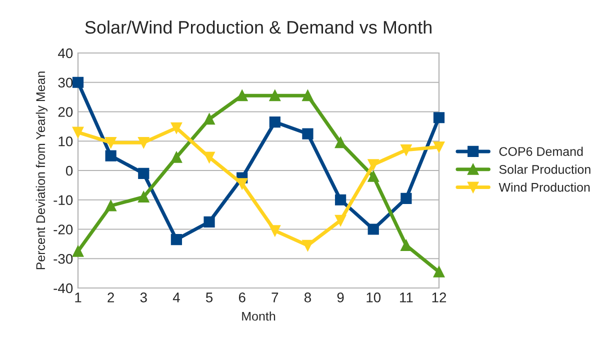  I want to click on y-tick-label: 30, so click(65, 83).